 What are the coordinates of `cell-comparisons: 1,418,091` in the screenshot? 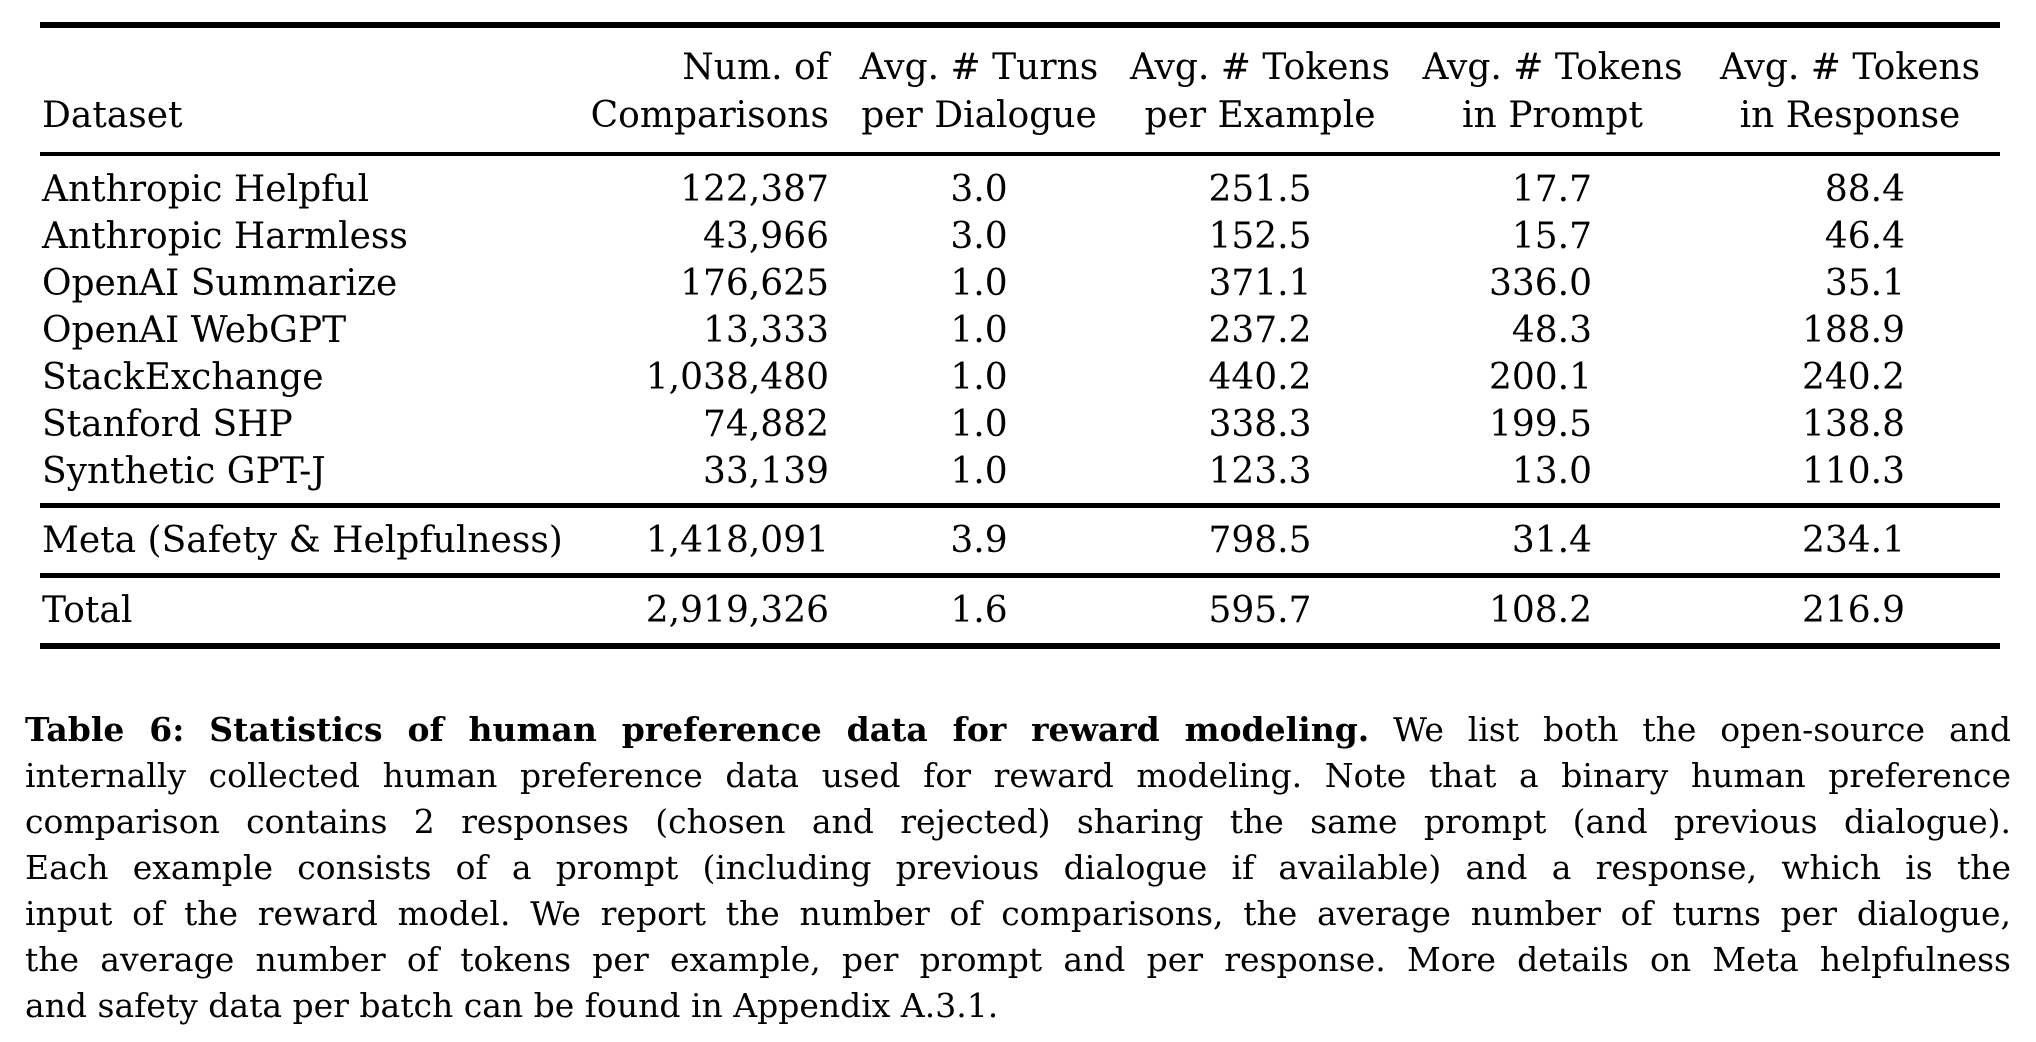 It's located at (737, 540).